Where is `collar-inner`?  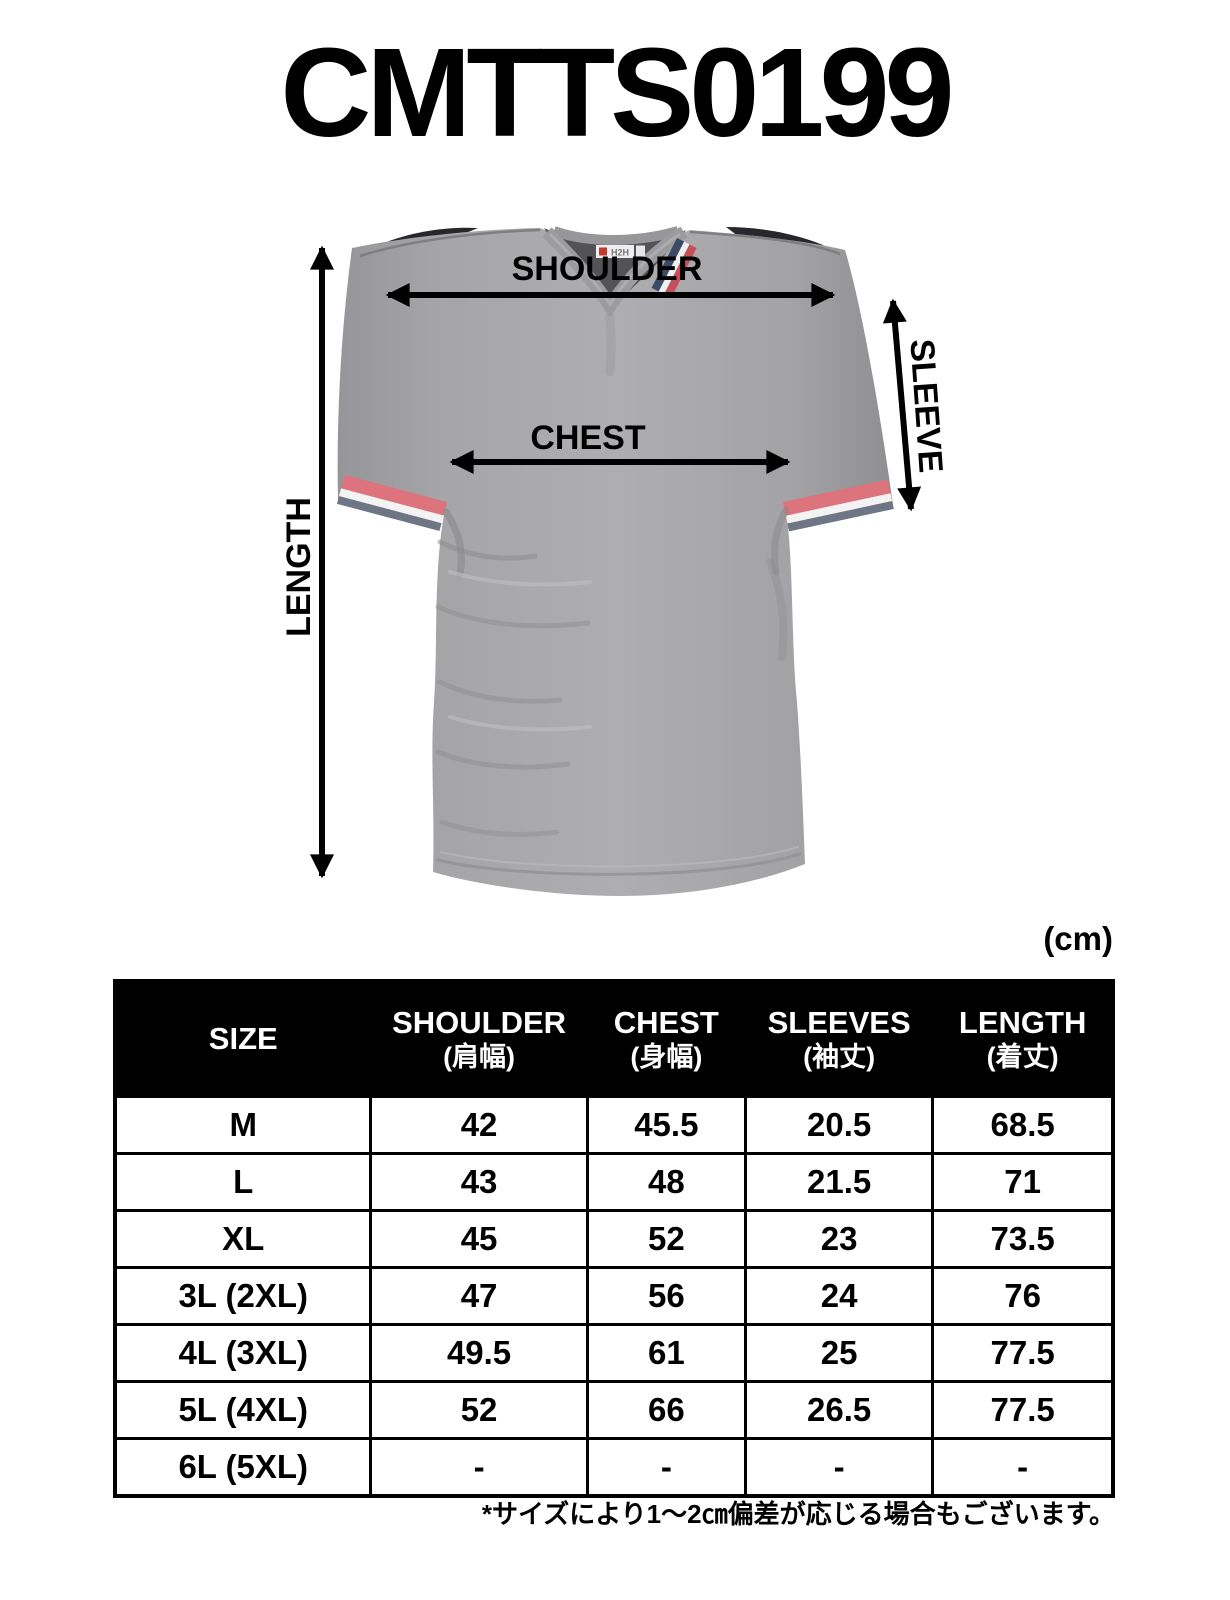
collar-inner is located at coordinates (615, 268).